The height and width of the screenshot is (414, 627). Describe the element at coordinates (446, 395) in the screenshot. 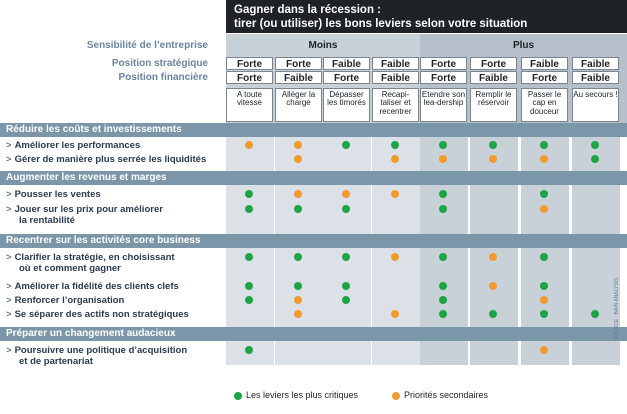

I see `legend-orange-label: Priorités secondaires` at that location.